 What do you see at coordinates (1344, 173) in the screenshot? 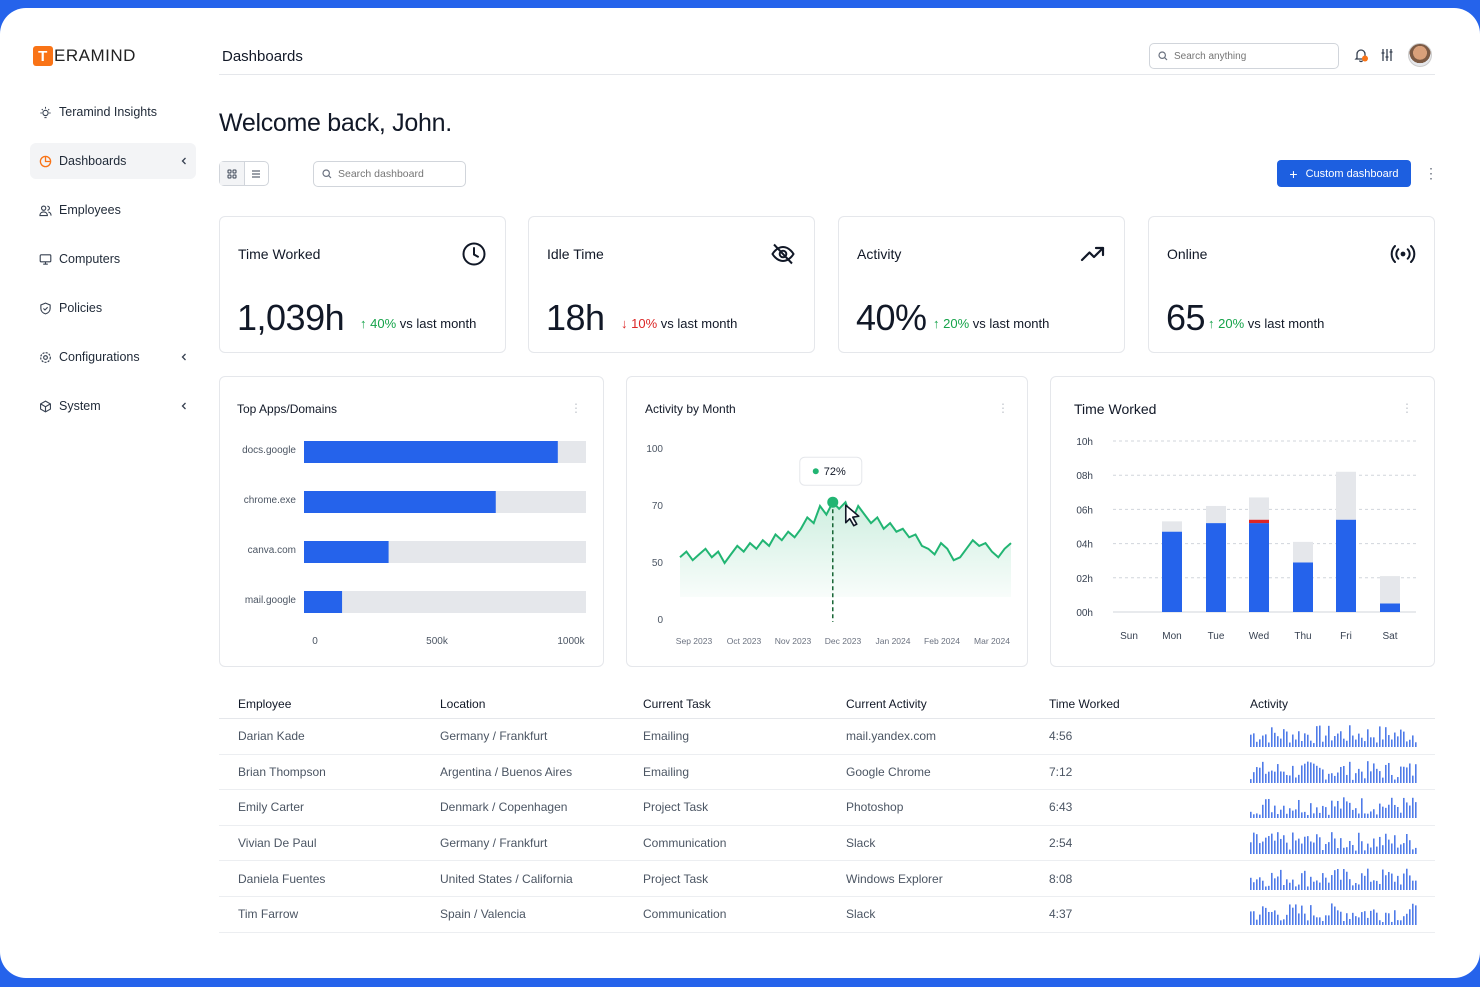
I see `custom-dashboard-button: + Custom dashboard` at bounding box center [1344, 173].